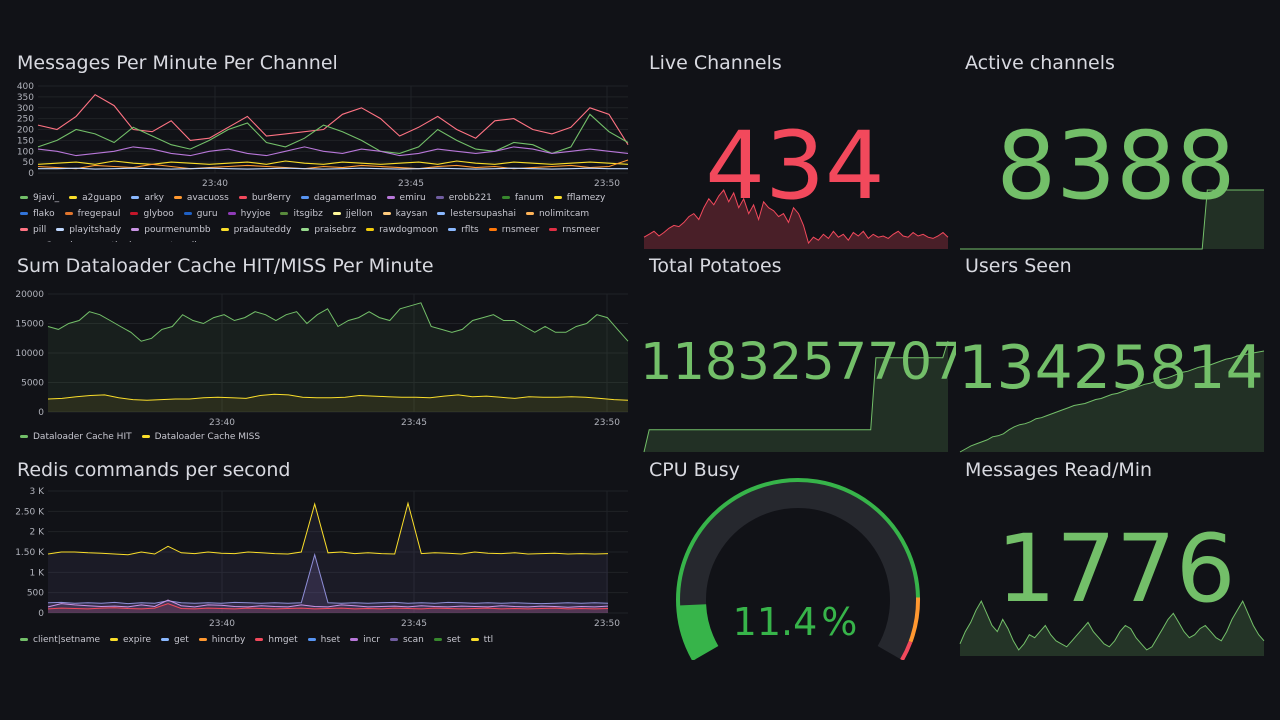 Image resolution: width=1280 pixels, height=720 pixels. Describe the element at coordinates (248, 214) in the screenshot. I see `legend-item: hyyjoe` at that location.